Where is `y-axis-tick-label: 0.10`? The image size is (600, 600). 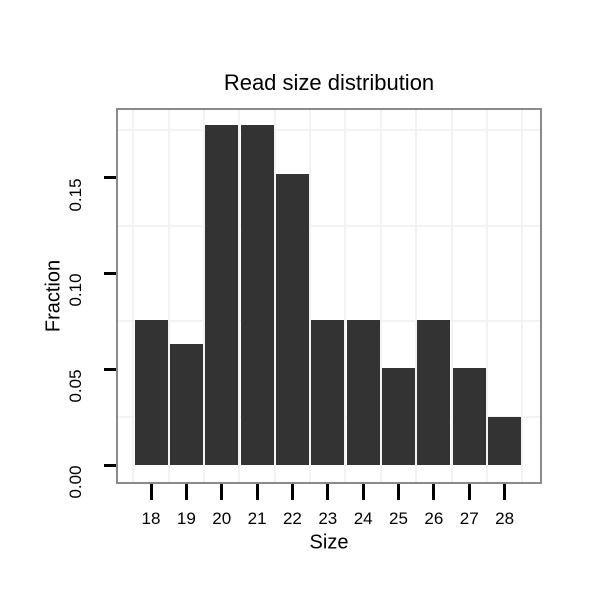 y-axis-tick-label: 0.10 is located at coordinates (75, 290).